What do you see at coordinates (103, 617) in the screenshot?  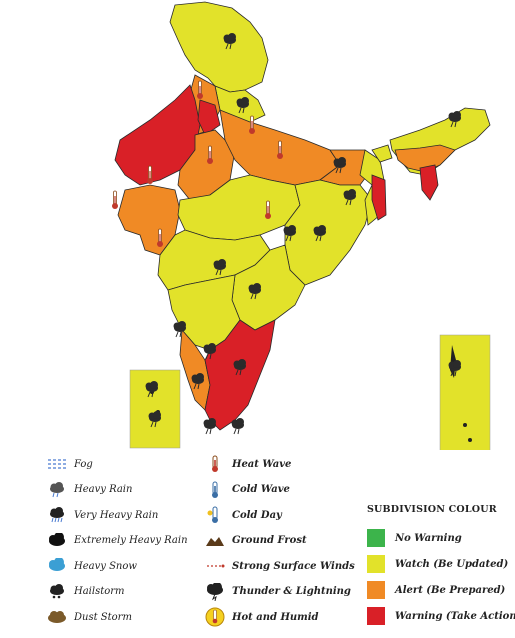 I see `legend-label: Dust Storm` at bounding box center [103, 617].